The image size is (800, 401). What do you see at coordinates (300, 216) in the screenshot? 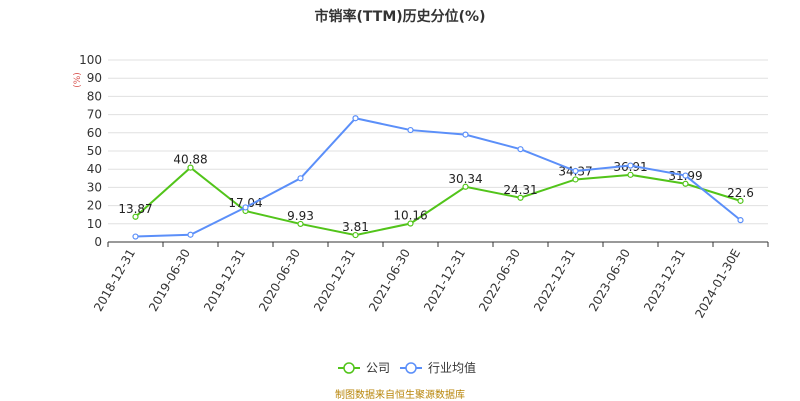
I see `data-label: 9.93` at bounding box center [300, 216].